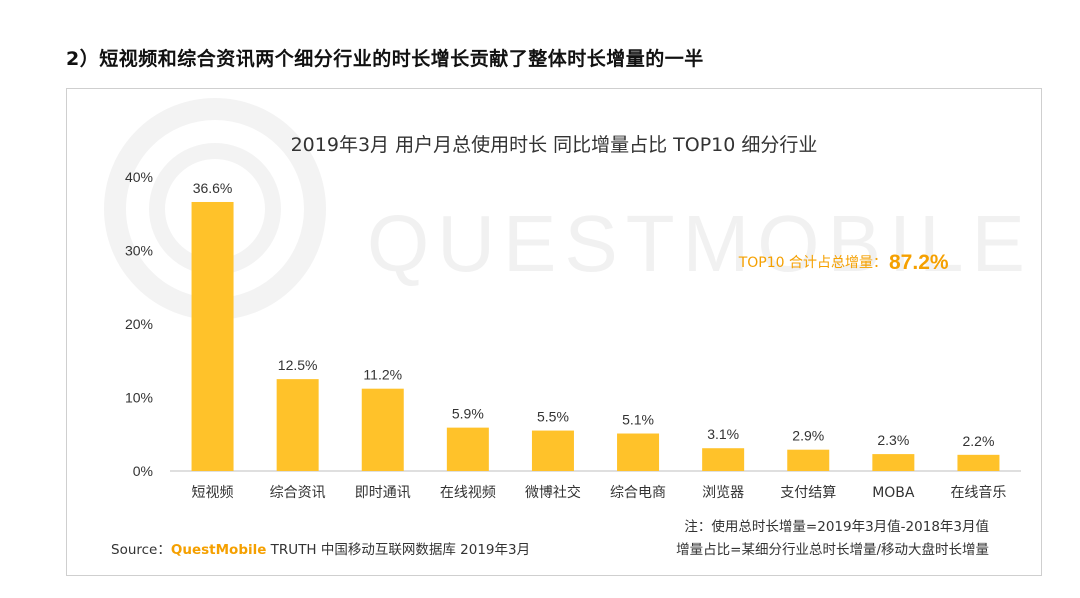 The height and width of the screenshot is (598, 1080). Describe the element at coordinates (141, 550) in the screenshot. I see `source-prefix: Source：` at that location.